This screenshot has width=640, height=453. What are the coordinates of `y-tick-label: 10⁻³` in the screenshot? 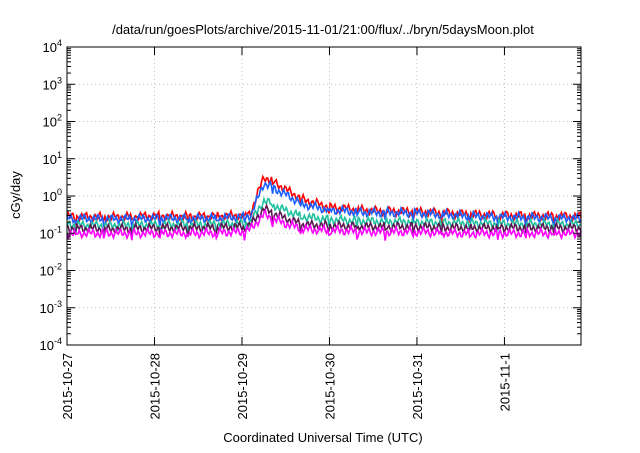 It's located at (51, 307).